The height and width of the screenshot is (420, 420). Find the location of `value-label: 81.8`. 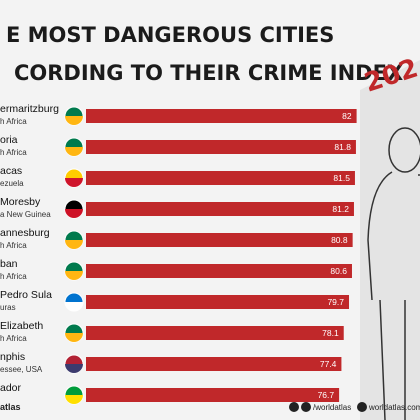

value-label: 81.8 is located at coordinates (342, 147).